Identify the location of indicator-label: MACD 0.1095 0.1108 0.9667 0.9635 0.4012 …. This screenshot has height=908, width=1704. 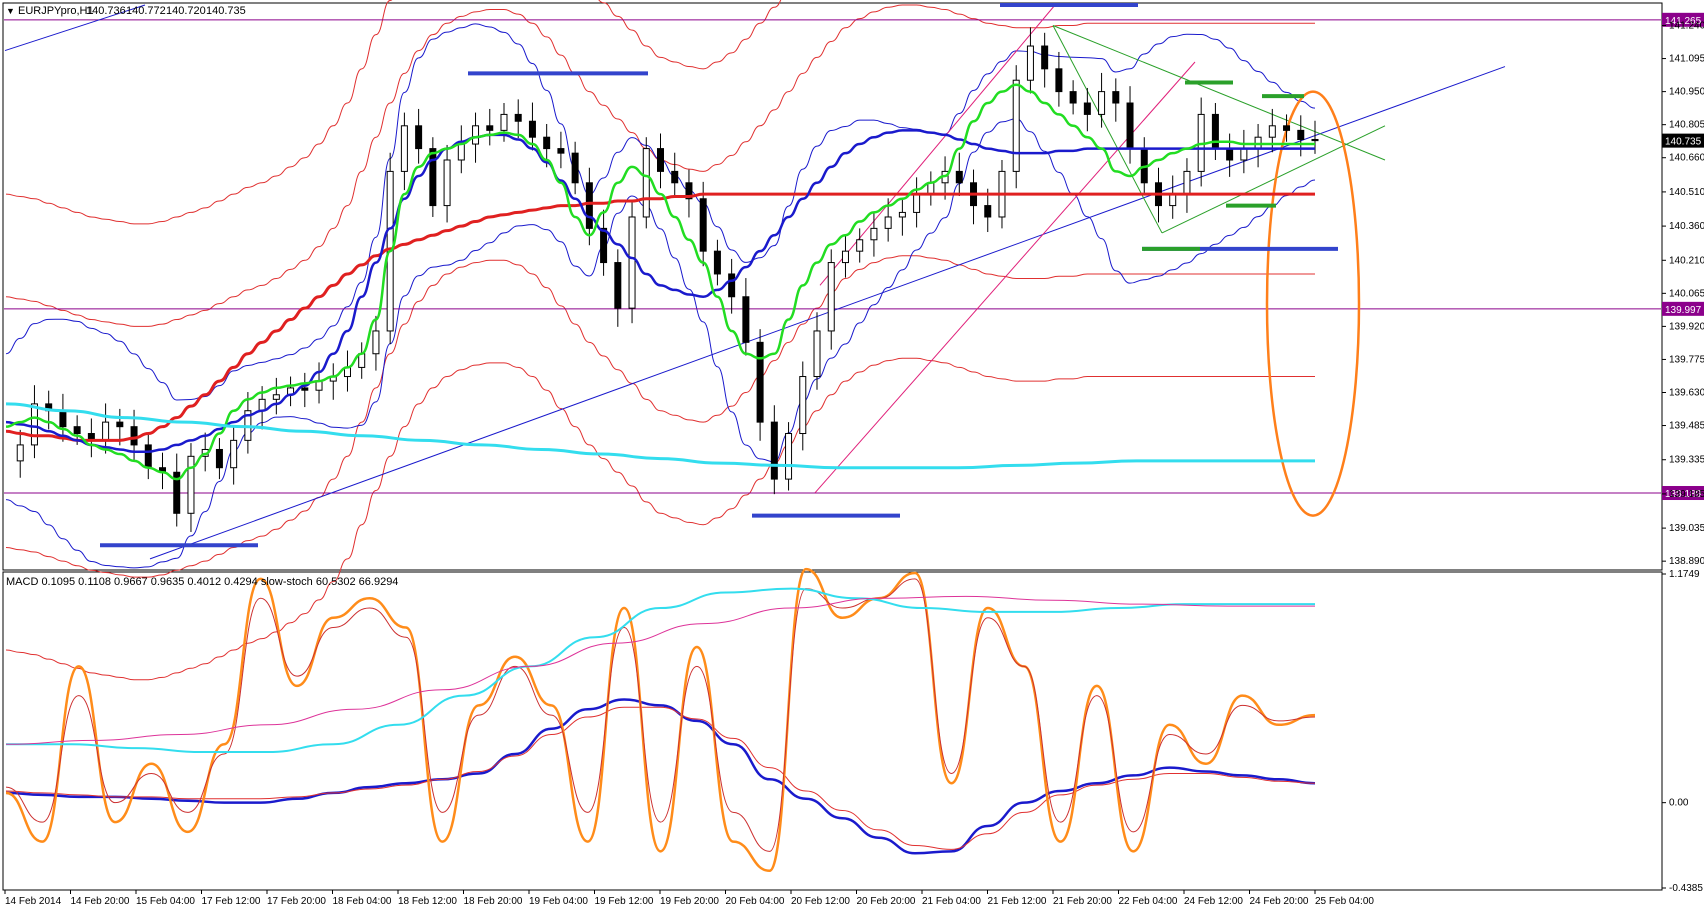
(202, 582).